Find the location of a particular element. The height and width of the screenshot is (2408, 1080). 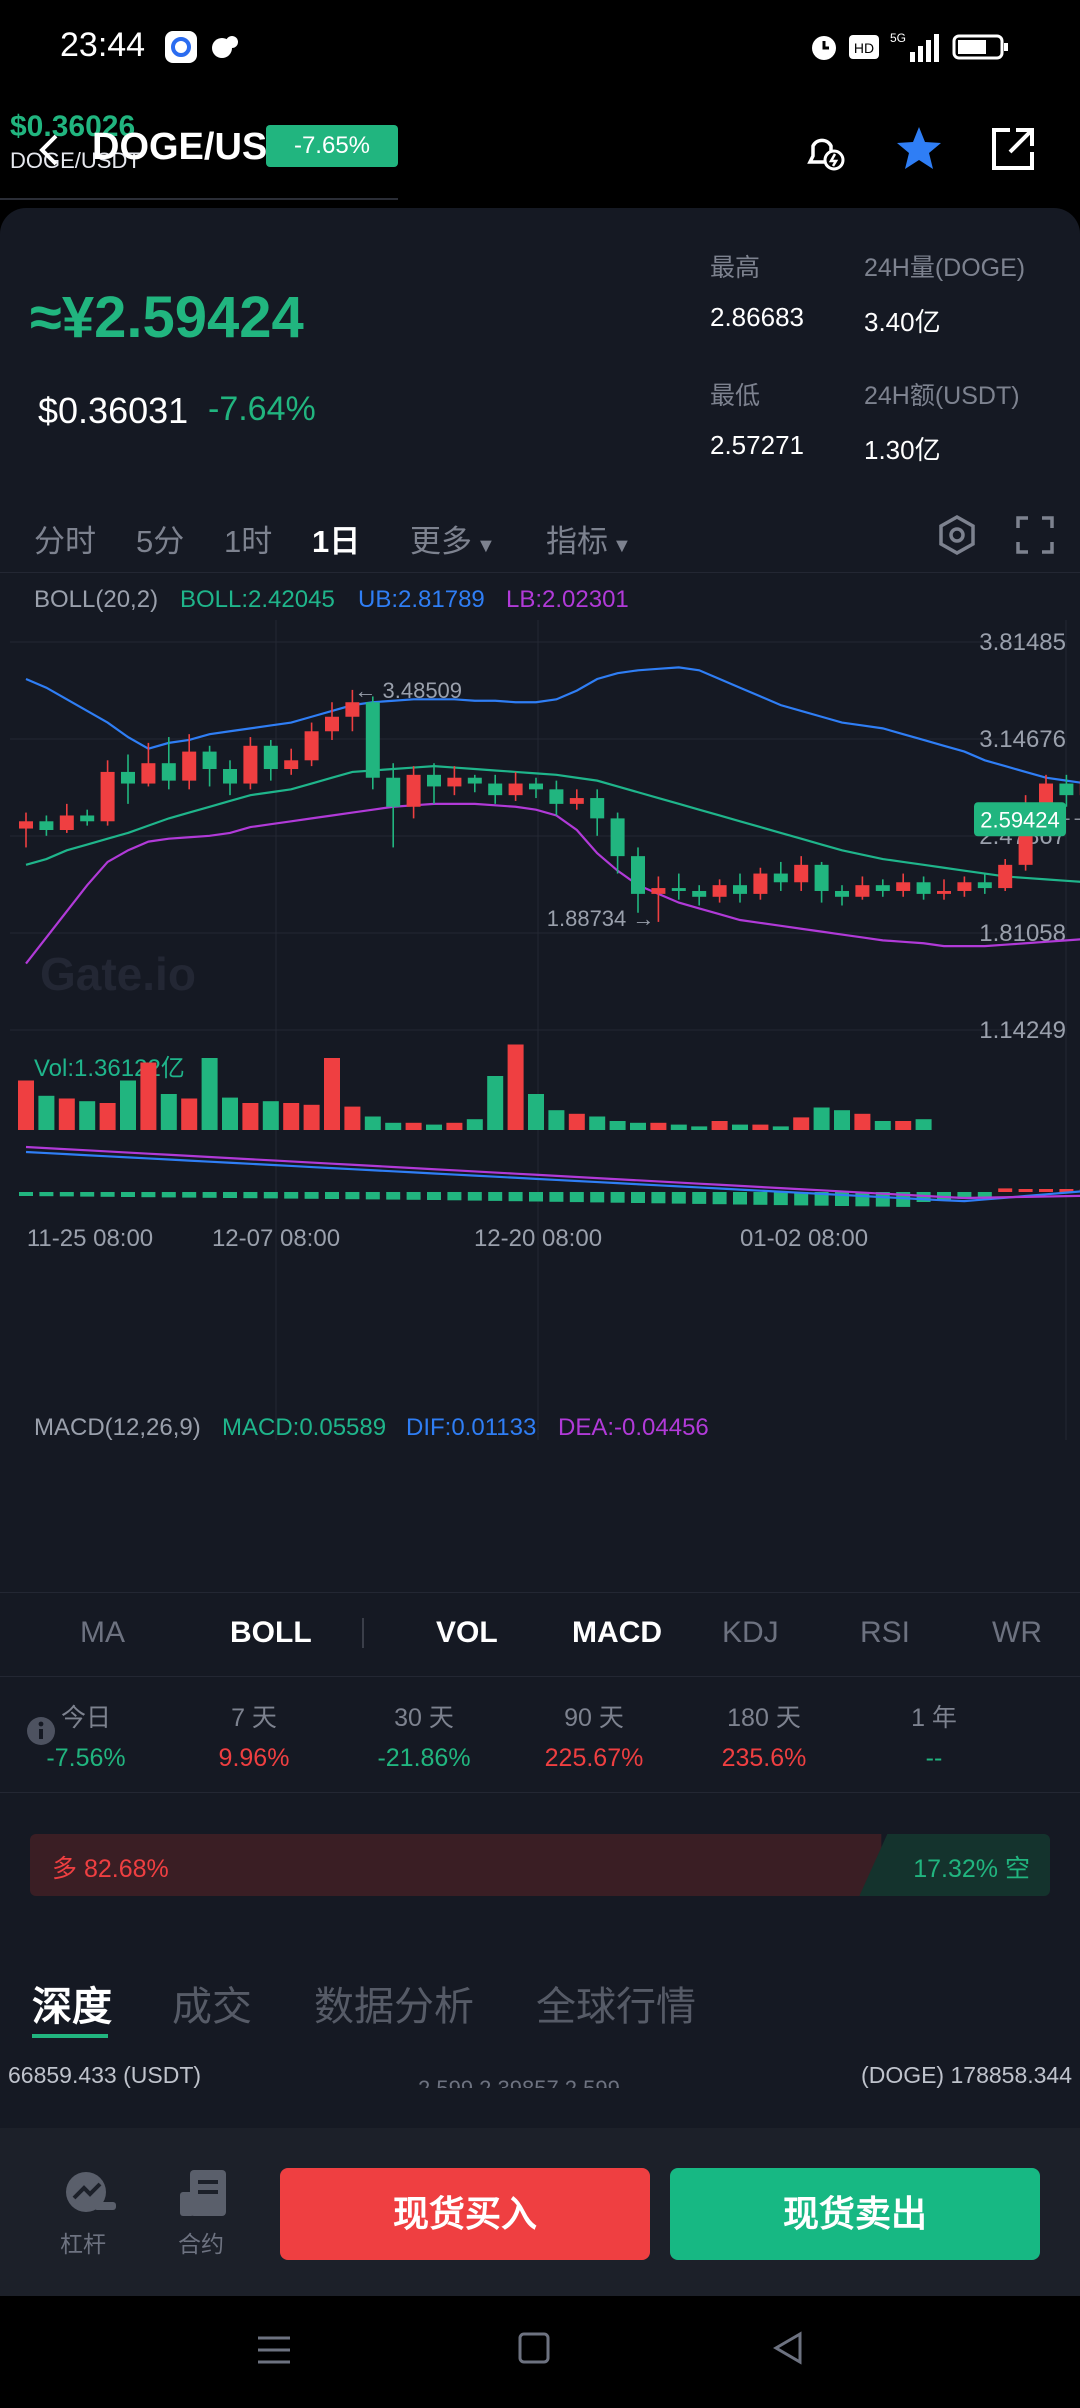

fullscreen-icon is located at coordinates (1035, 535).